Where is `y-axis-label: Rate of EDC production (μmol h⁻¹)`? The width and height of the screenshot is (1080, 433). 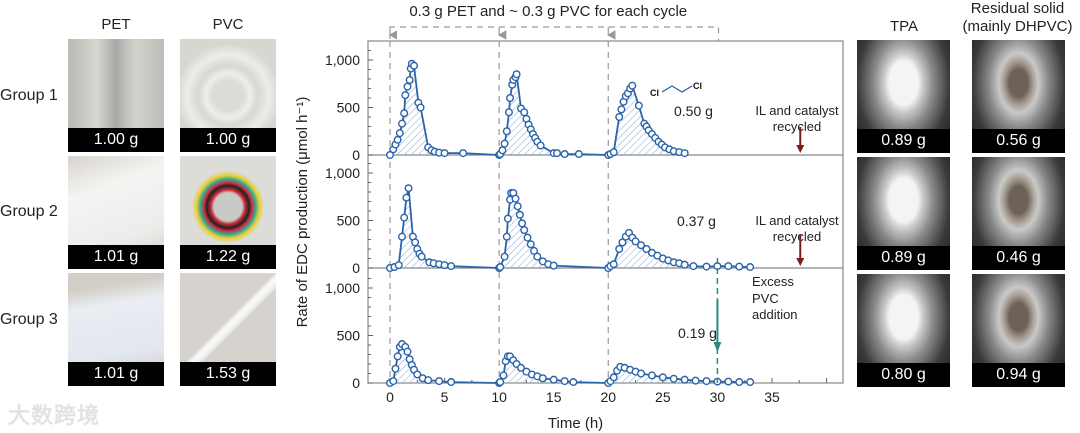 y-axis-label: Rate of EDC production (μmol h⁻¹) is located at coordinates (302, 212).